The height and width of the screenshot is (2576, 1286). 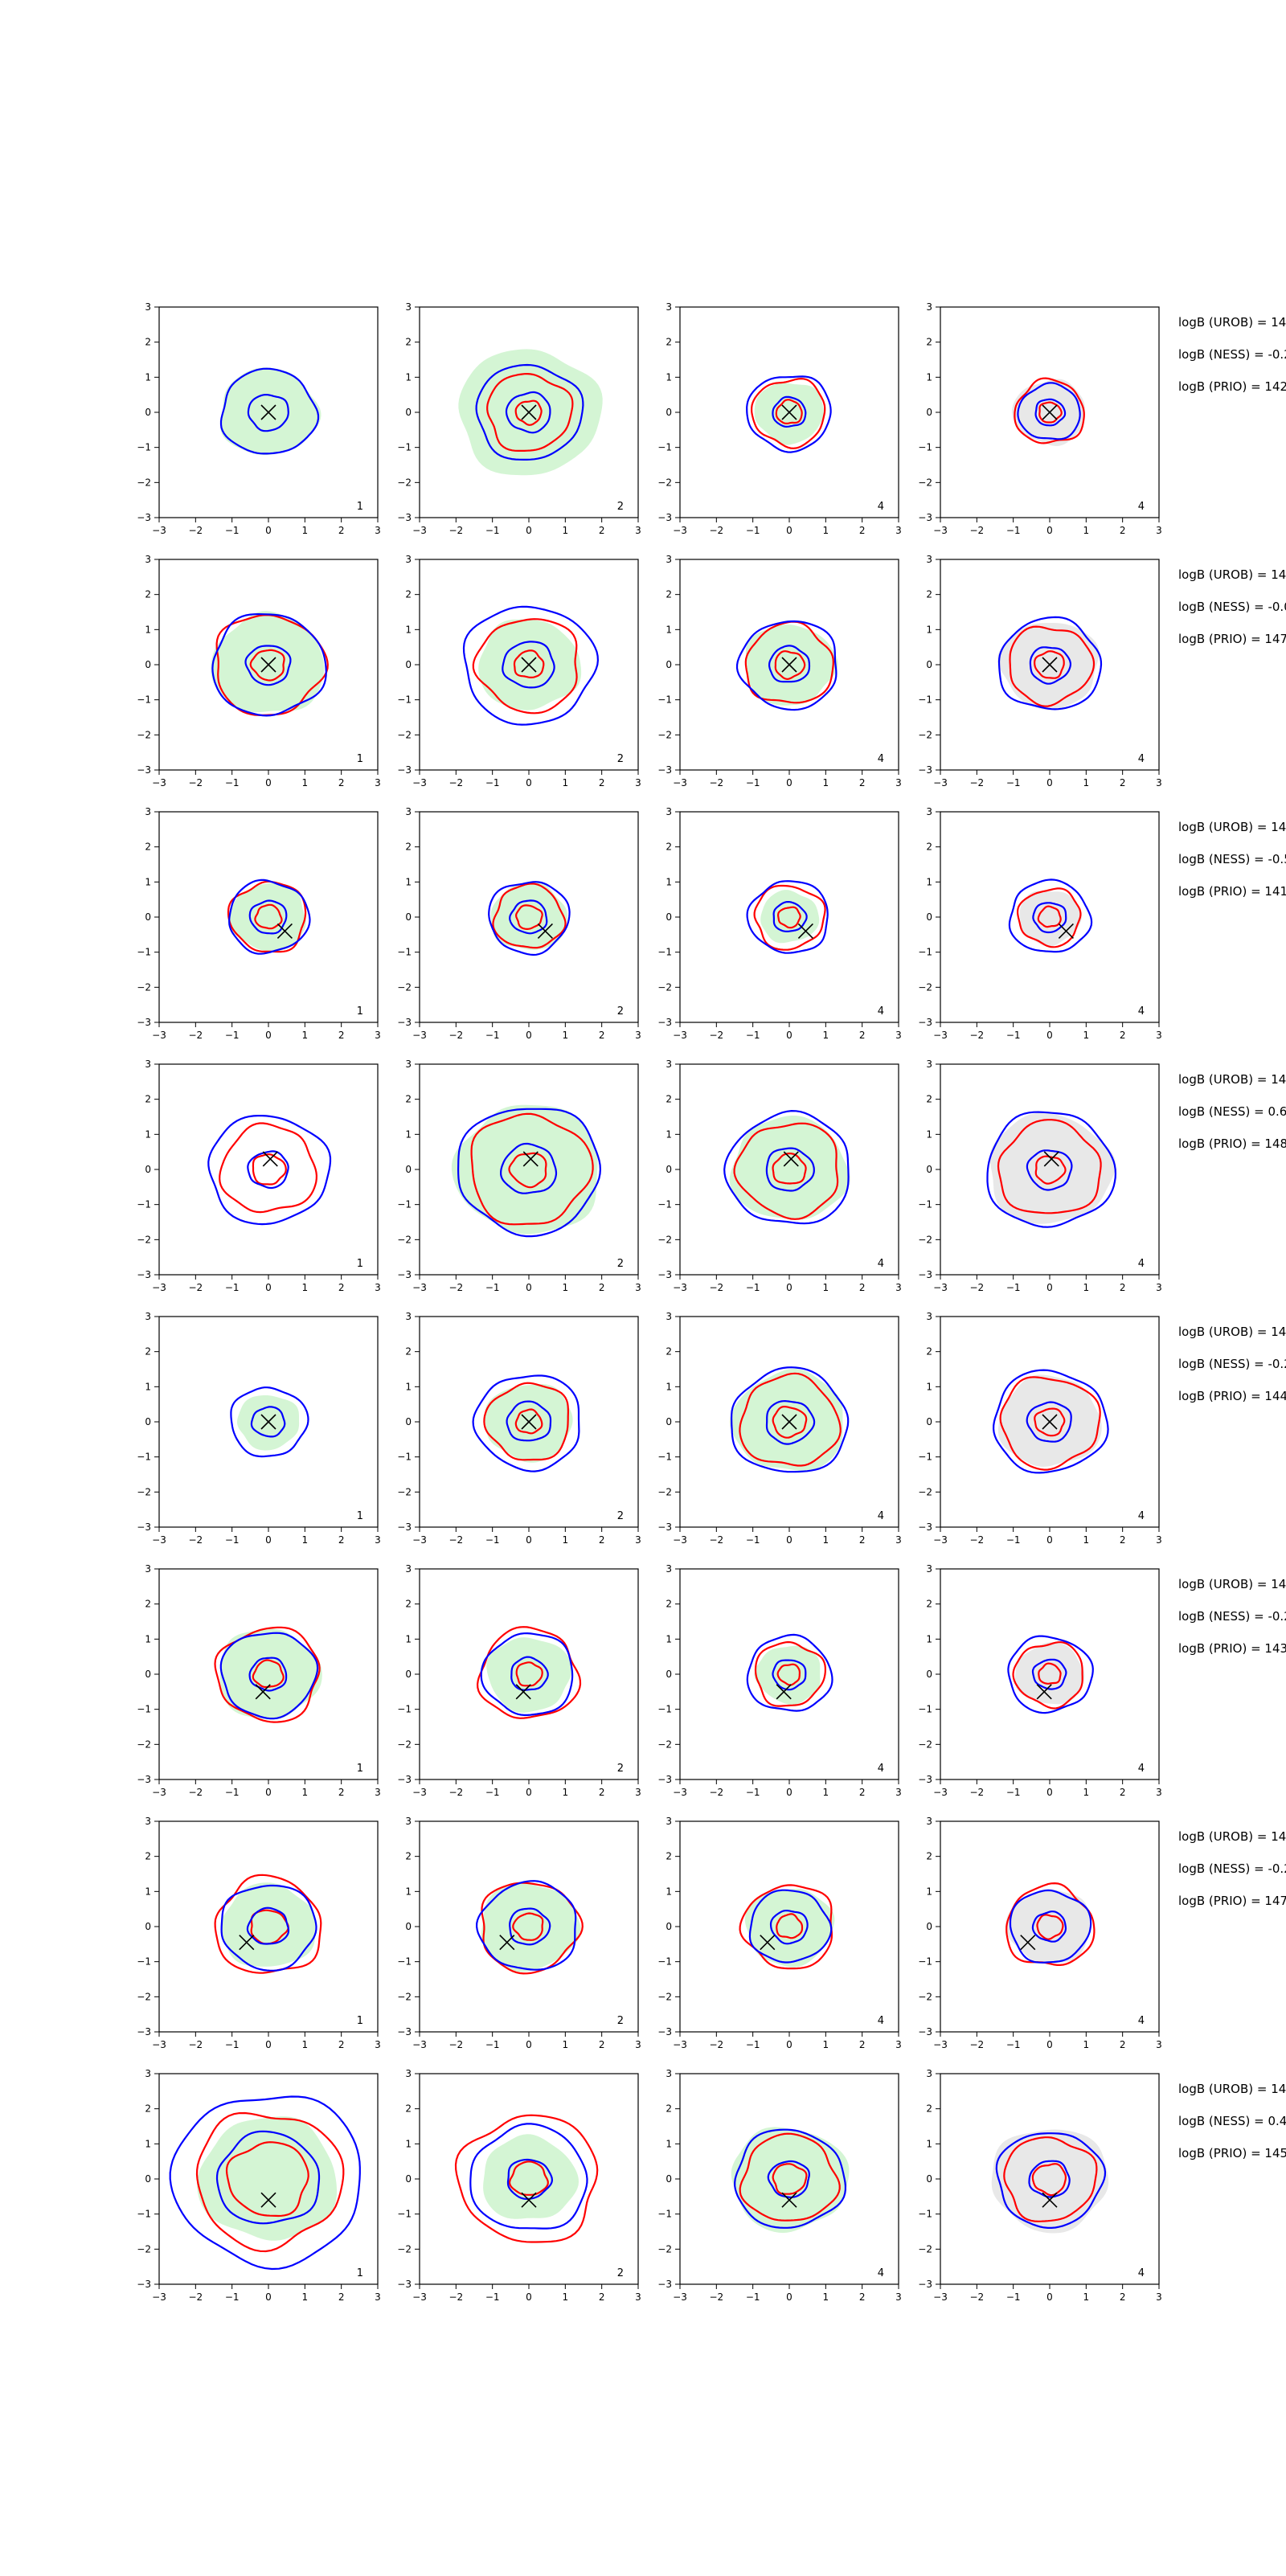 I want to click on panel-r3-c3: −3−3 −2 −2 −1 −1 0 0 1 1 2 2 3 3 4, so click(x=779, y=923).